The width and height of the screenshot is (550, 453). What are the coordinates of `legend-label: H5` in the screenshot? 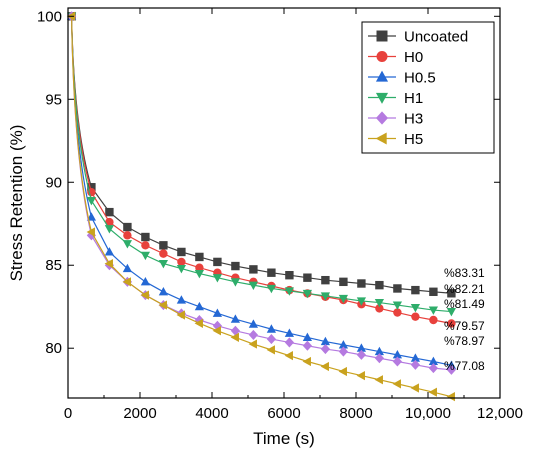 It's located at (413, 139).